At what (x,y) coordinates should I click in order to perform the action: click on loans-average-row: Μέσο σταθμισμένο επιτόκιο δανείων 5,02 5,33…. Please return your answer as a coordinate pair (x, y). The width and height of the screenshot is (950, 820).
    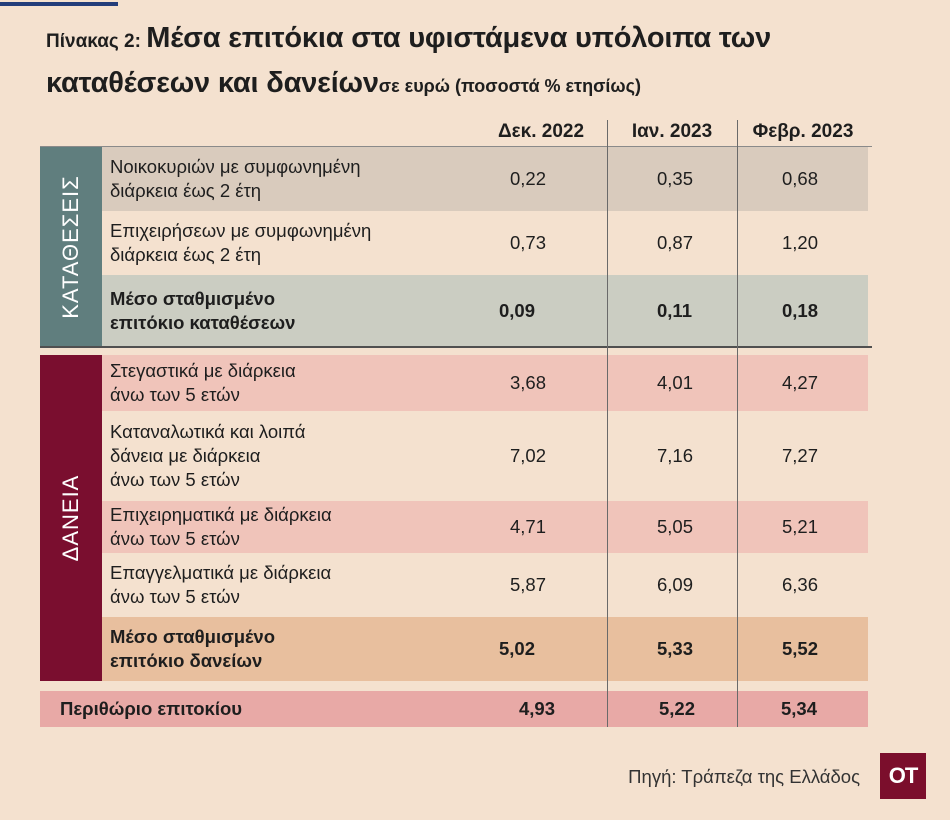
    Looking at the image, I should click on (485, 649).